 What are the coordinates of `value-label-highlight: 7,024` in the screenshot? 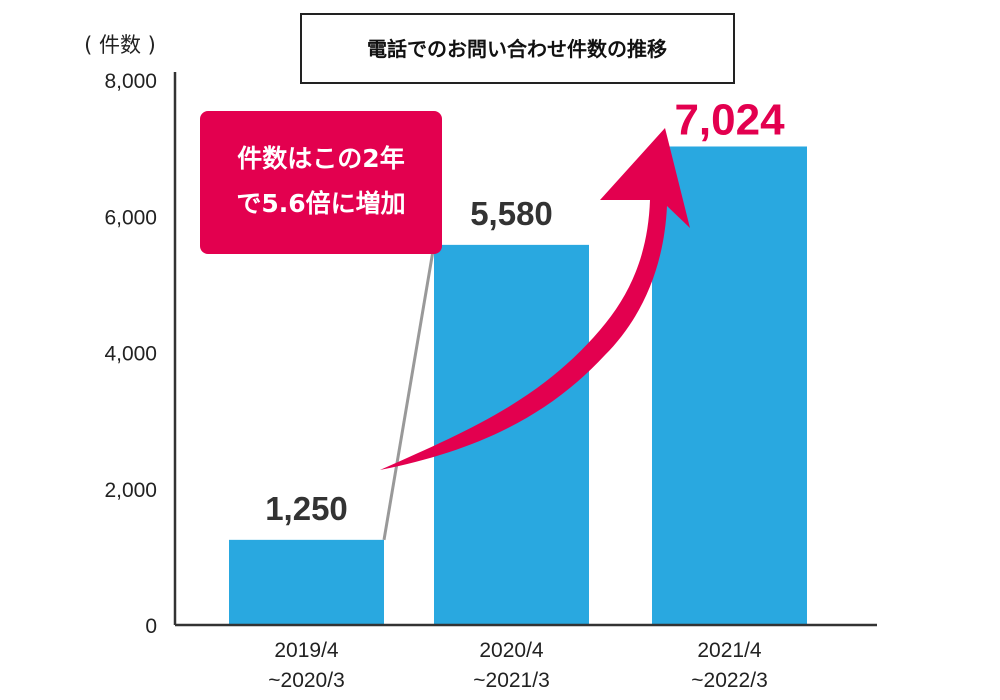 It's located at (729, 119).